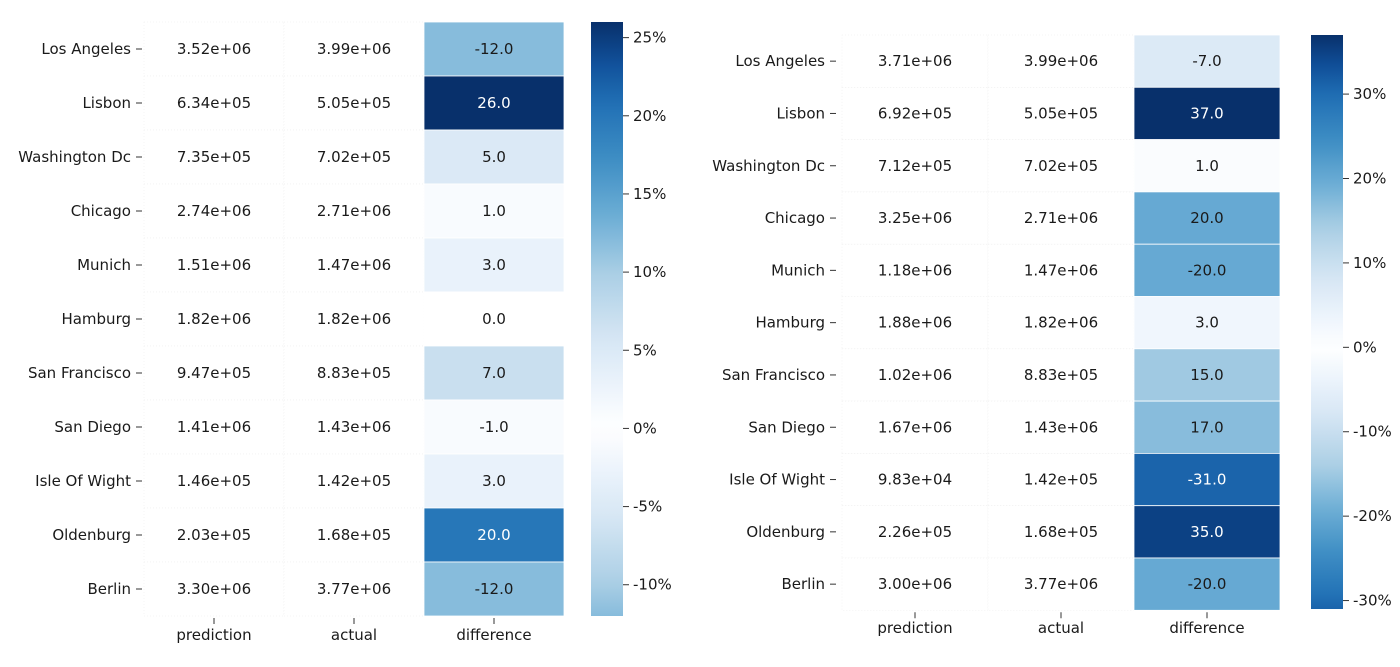 This screenshot has height=667, width=1400. Describe the element at coordinates (494, 589) in the screenshot. I see `difference-value: -12.0` at that location.